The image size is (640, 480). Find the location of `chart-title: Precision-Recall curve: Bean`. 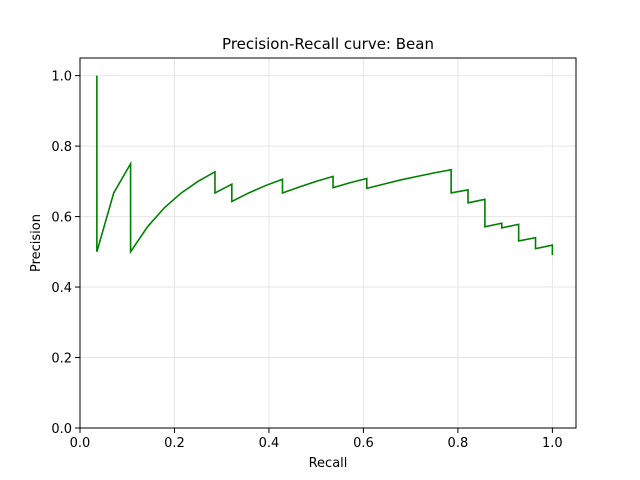

chart-title: Precision-Recall curve: Bean is located at coordinates (328, 44).